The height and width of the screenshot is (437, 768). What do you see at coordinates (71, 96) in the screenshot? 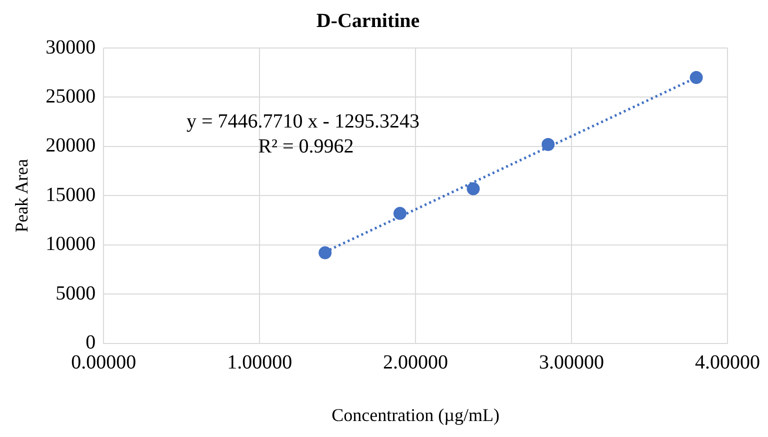
I see `y-tick-label: 25000` at bounding box center [71, 96].